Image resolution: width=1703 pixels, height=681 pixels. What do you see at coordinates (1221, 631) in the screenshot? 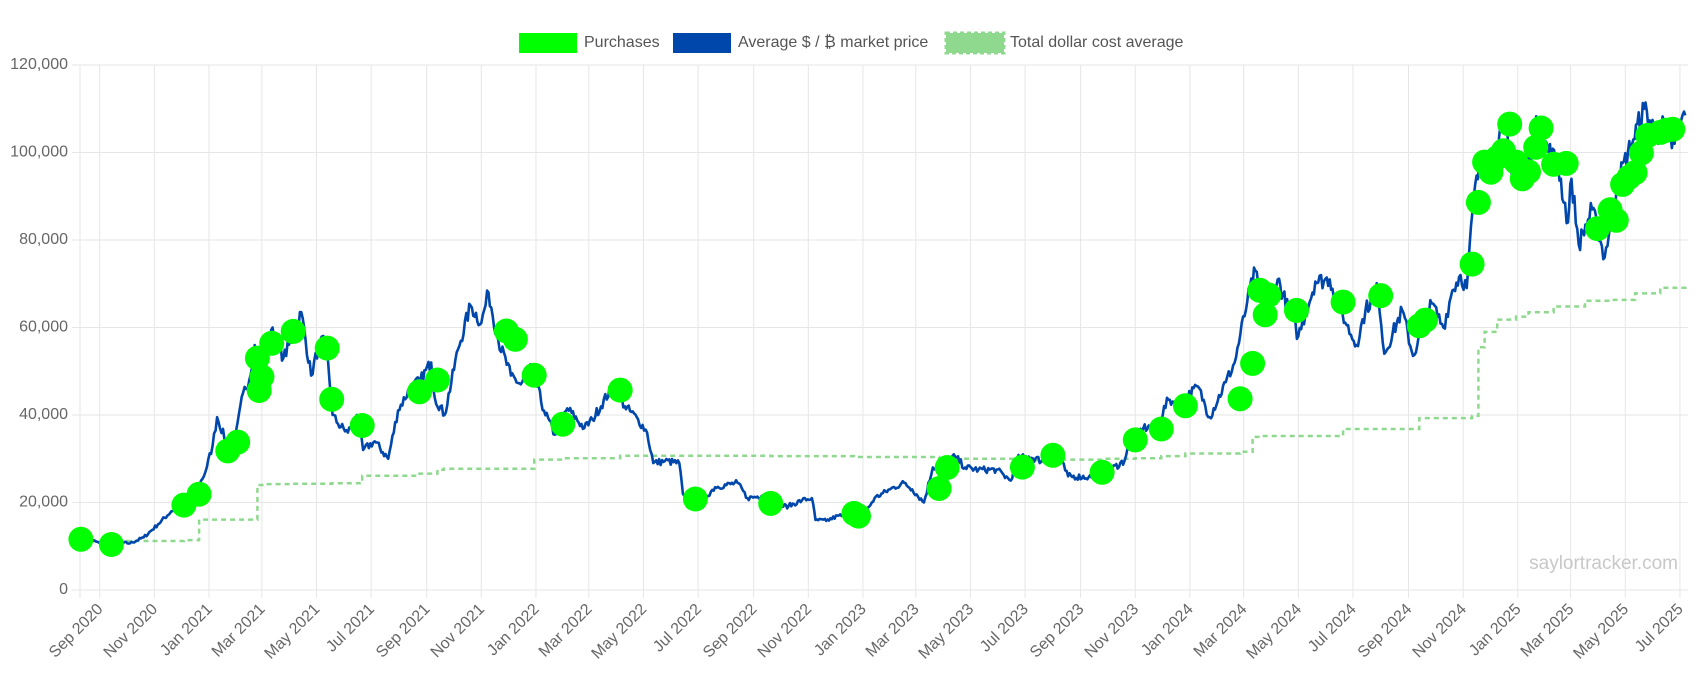
I see `x-tick-label: Mar 2024` at bounding box center [1221, 631].